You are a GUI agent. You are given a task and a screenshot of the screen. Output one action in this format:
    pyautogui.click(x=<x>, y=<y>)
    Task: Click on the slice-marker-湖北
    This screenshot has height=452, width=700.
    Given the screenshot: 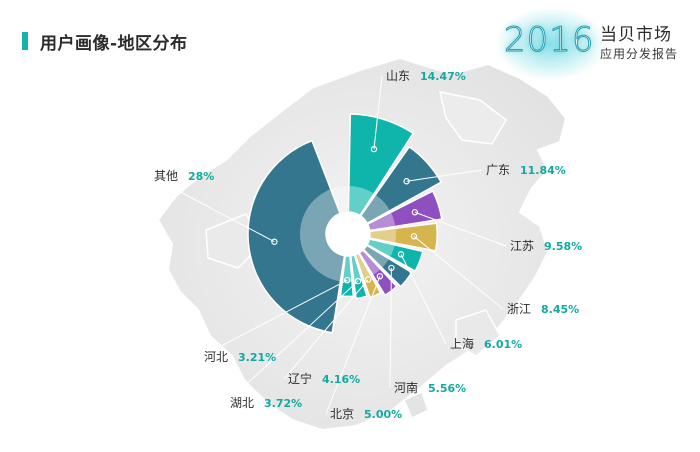 What is the action you would take?
    pyautogui.click(x=358, y=281)
    